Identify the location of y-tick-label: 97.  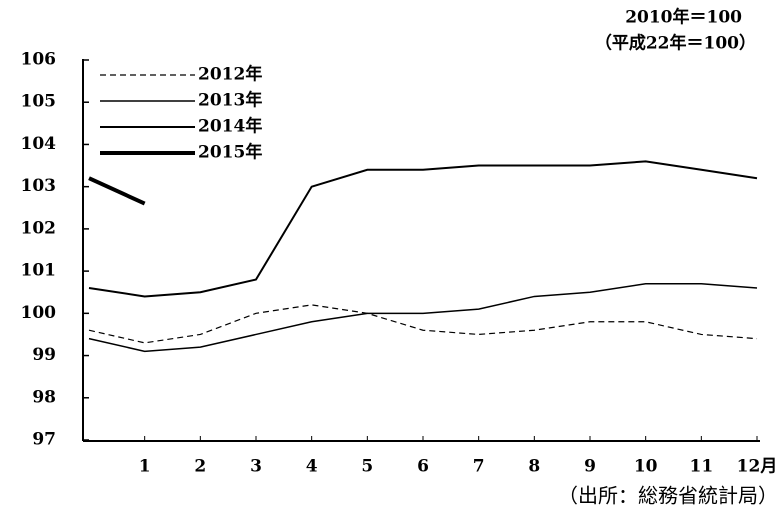
(44, 440).